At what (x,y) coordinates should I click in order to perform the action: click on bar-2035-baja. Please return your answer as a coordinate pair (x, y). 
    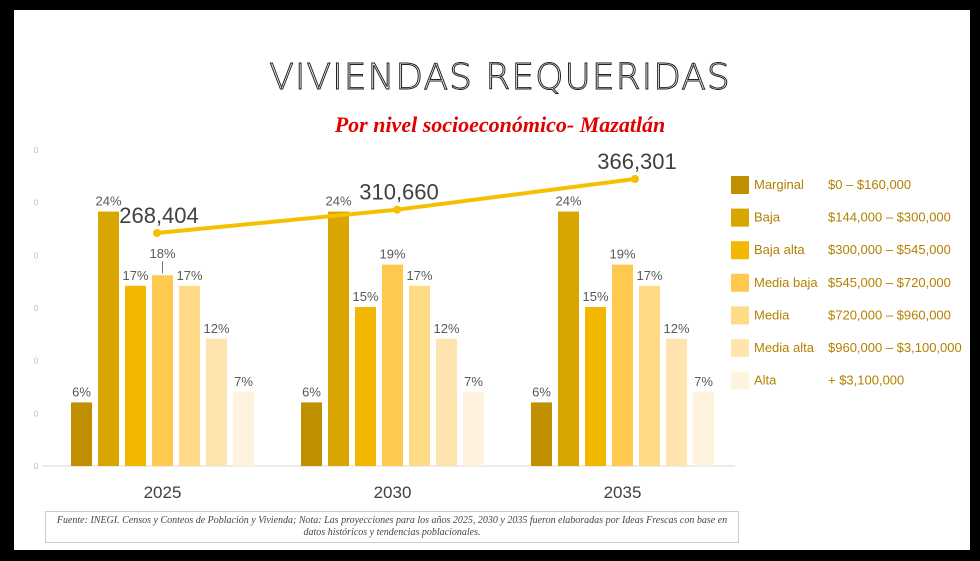
    Looking at the image, I should click on (568, 338).